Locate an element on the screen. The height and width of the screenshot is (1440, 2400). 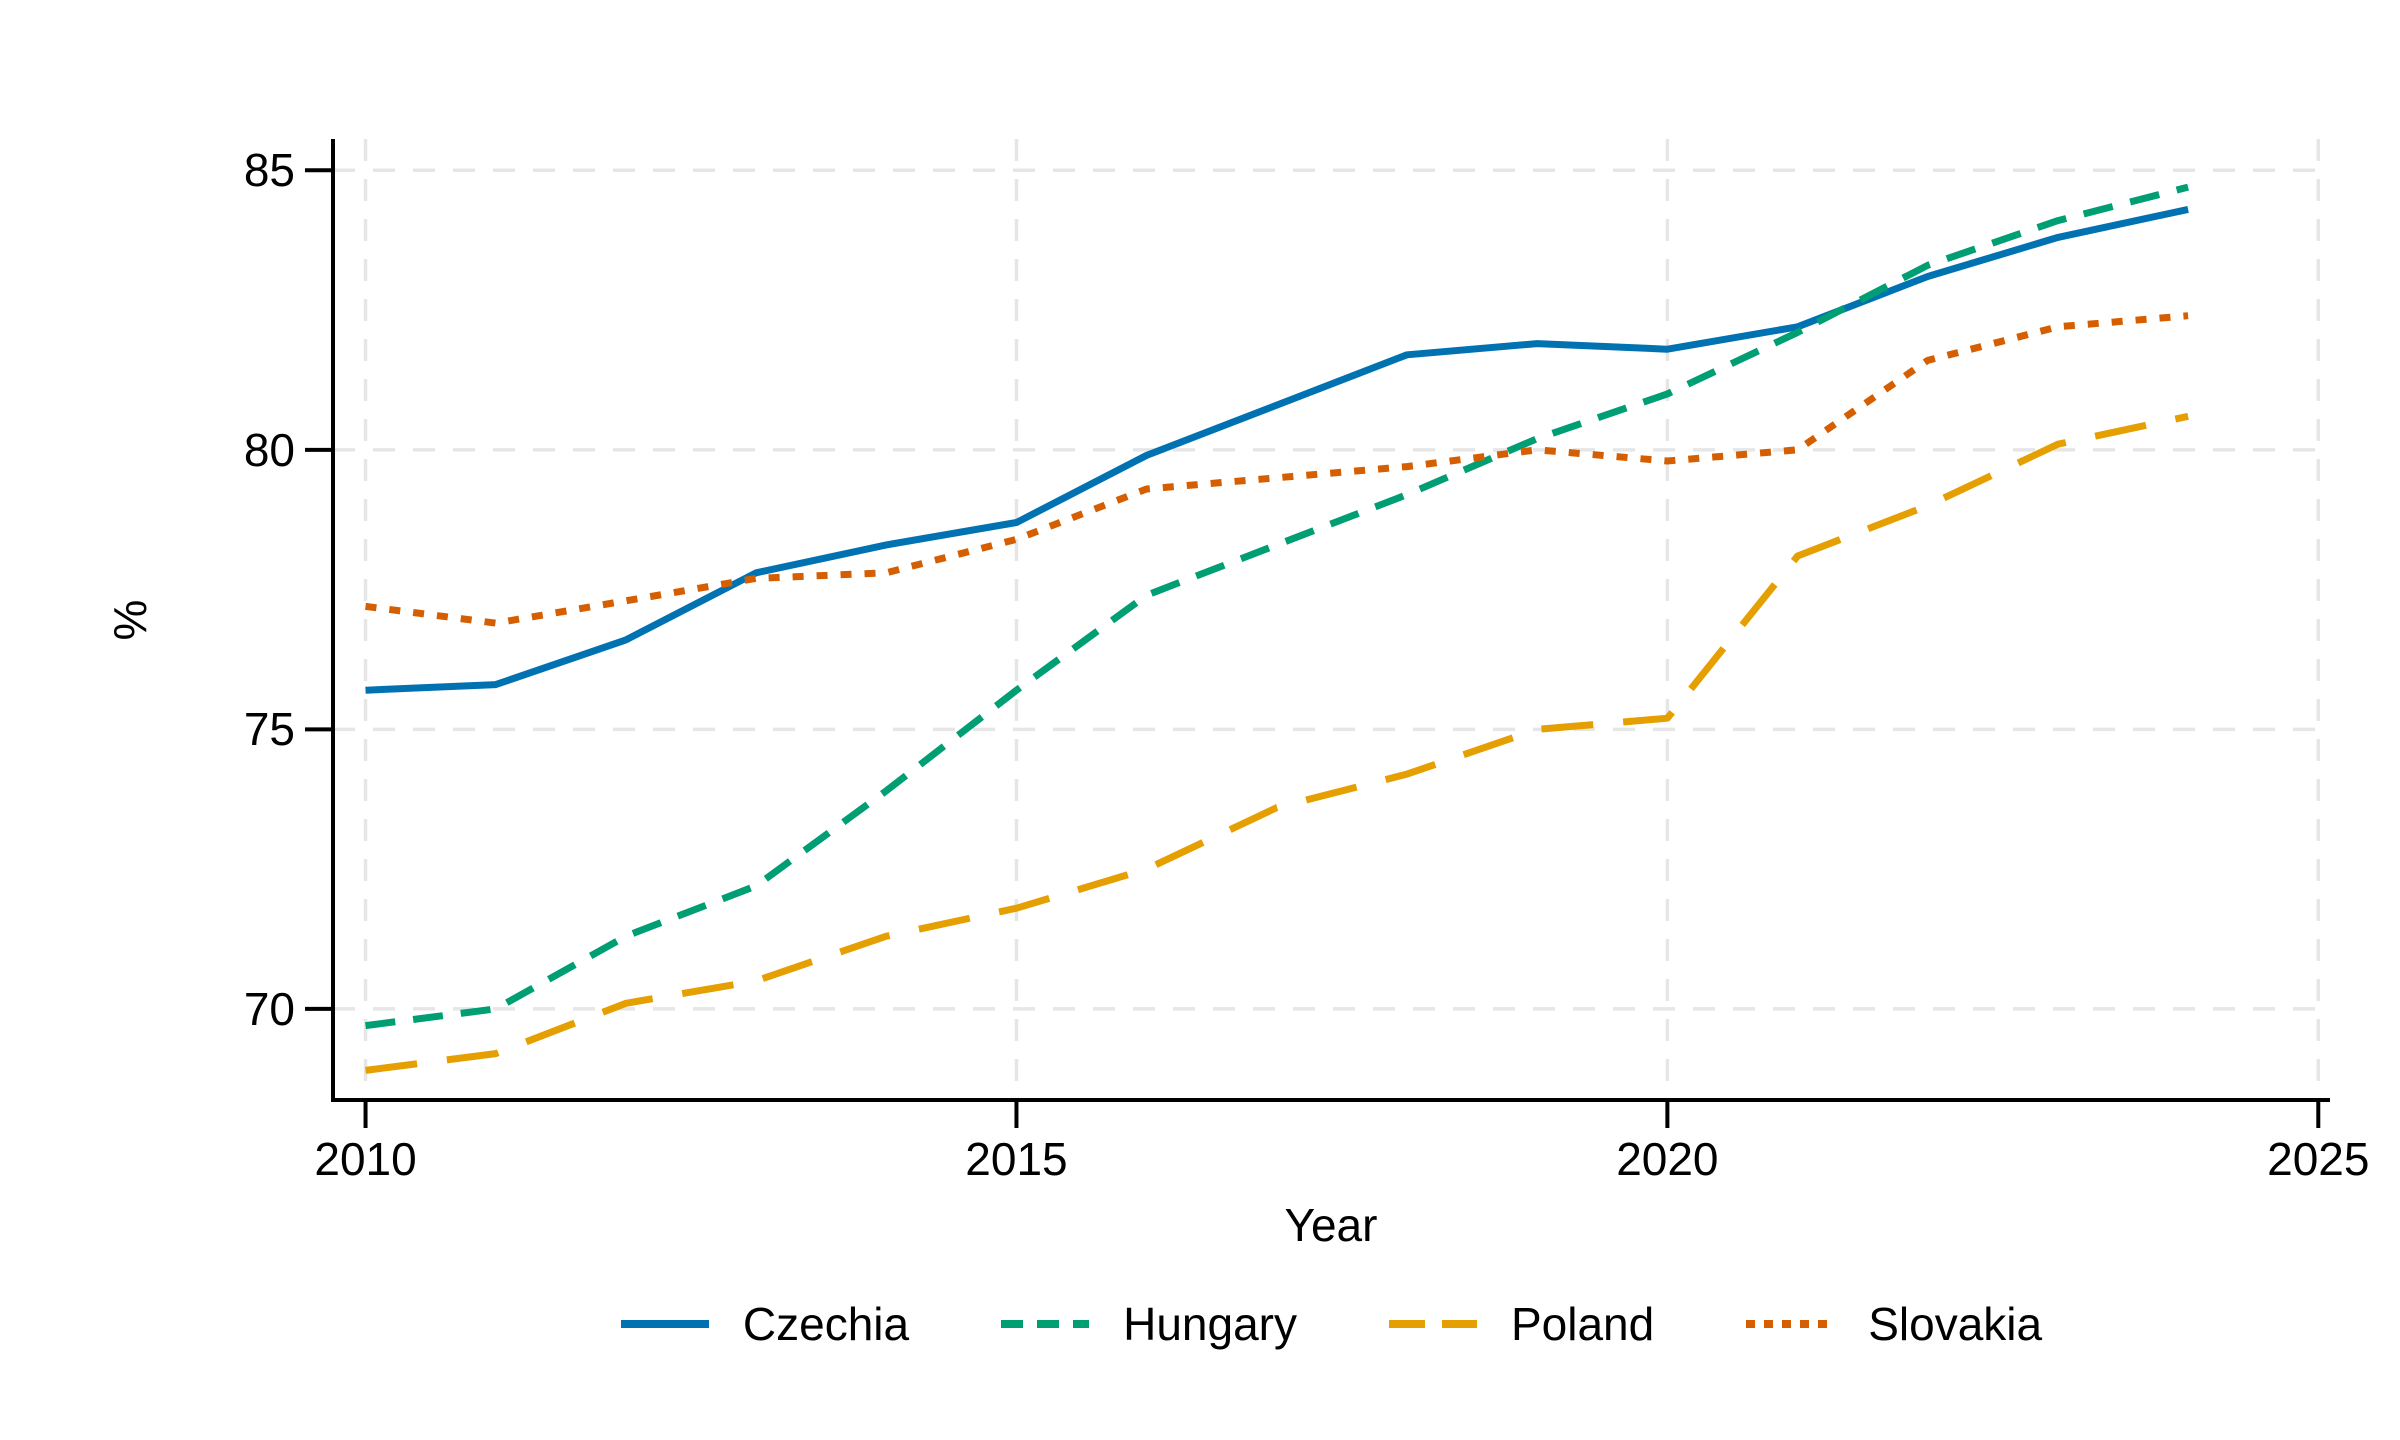
legend-swatch-hungary-line is located at coordinates (1045, 1324).